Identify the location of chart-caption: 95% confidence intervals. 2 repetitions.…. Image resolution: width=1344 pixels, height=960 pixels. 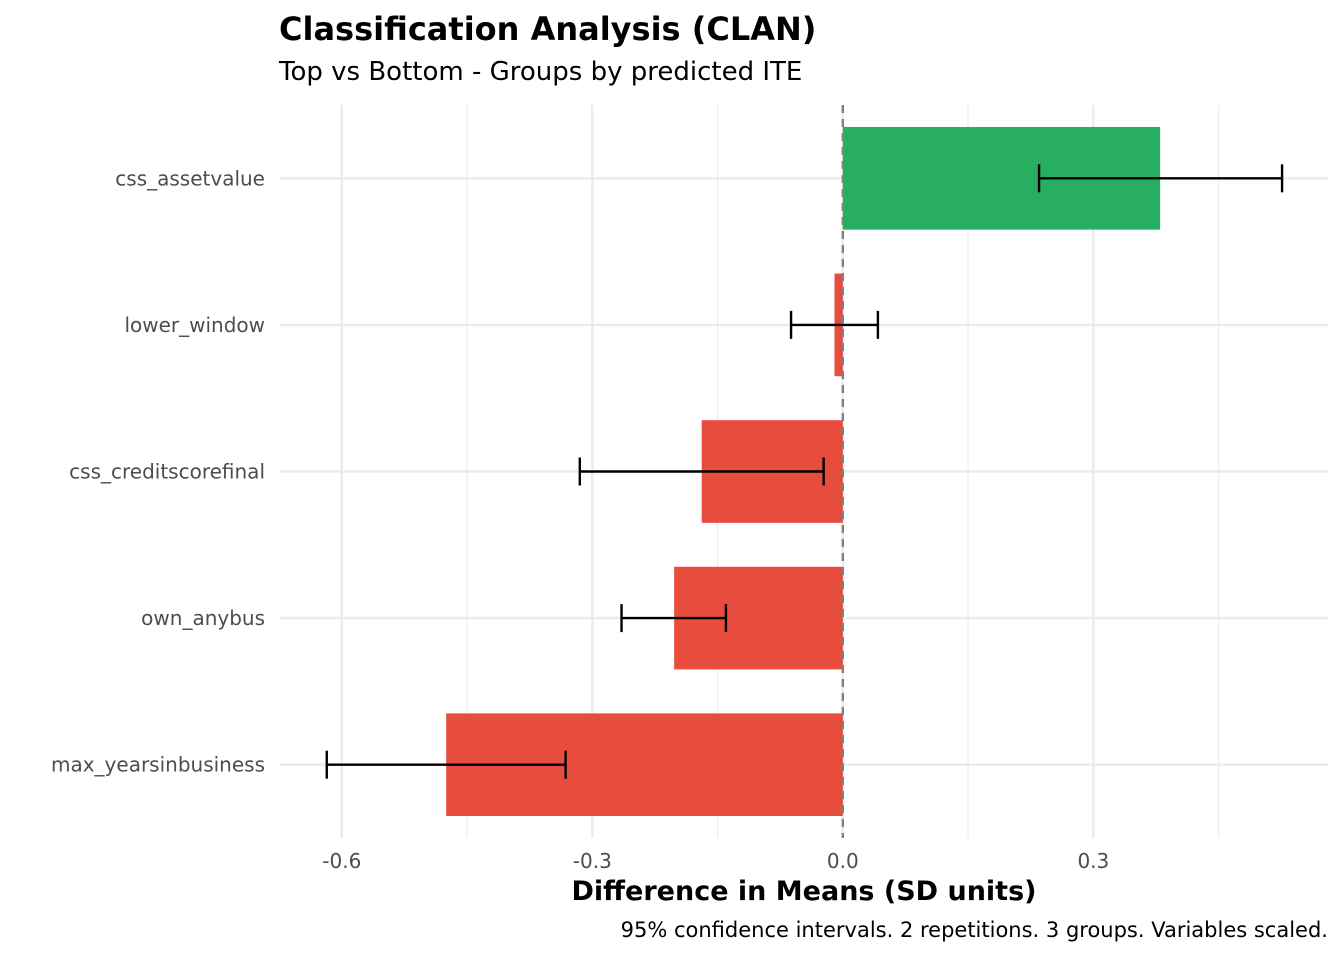
(974, 930).